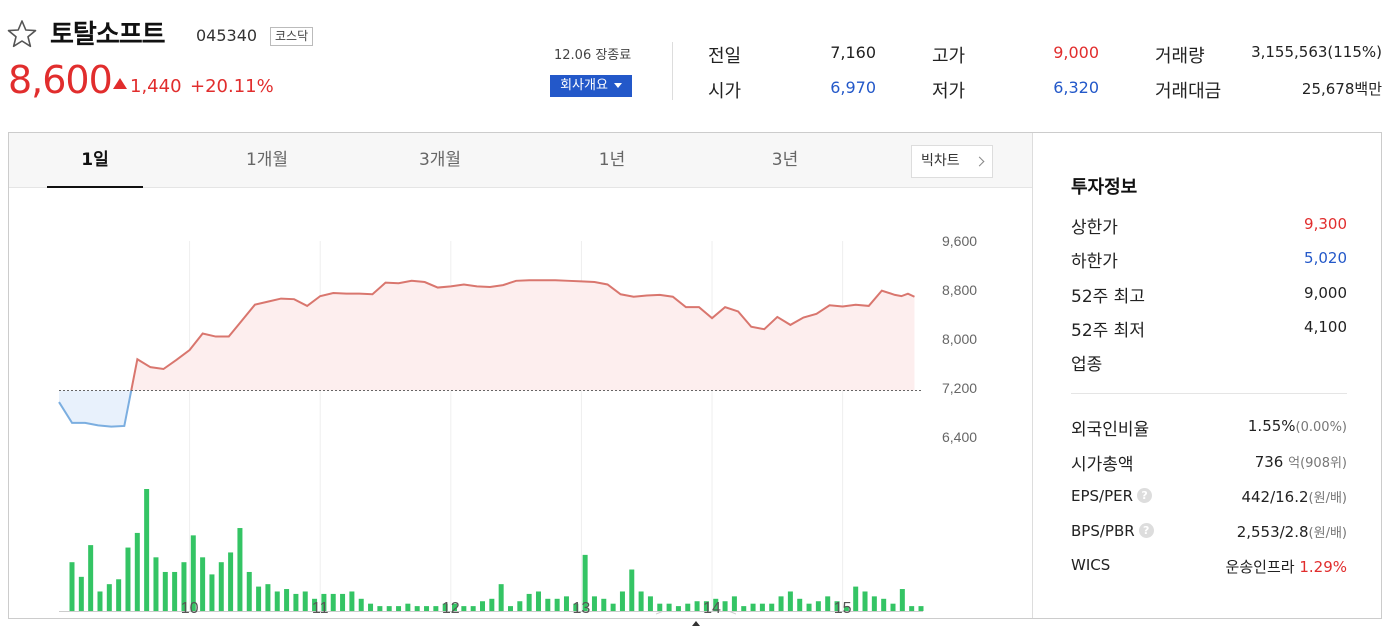 This screenshot has width=1390, height=627. Describe the element at coordinates (1300, 462) in the screenshot. I see `mcap-value: 736 억(908위)` at that location.